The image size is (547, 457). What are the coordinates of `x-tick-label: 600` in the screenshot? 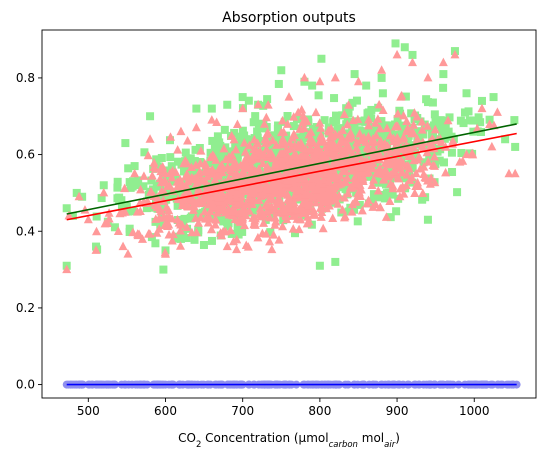 It's located at (165, 411).